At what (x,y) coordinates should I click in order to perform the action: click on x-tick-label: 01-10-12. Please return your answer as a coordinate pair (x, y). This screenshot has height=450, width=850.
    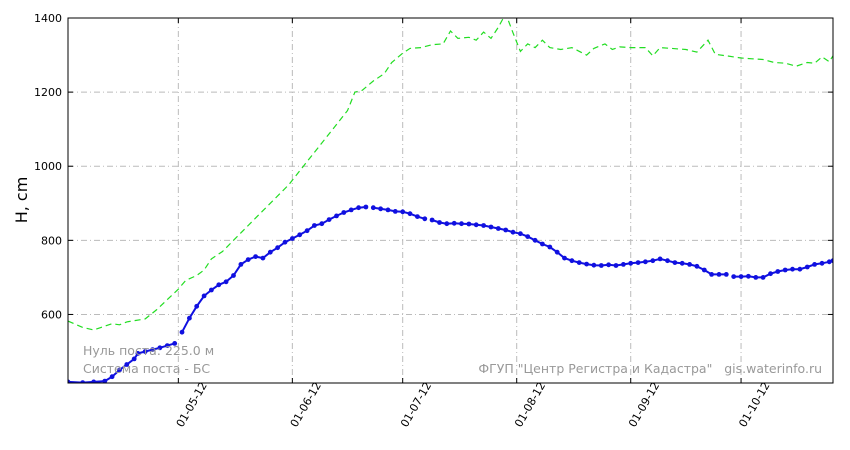
    Looking at the image, I should click on (754, 405).